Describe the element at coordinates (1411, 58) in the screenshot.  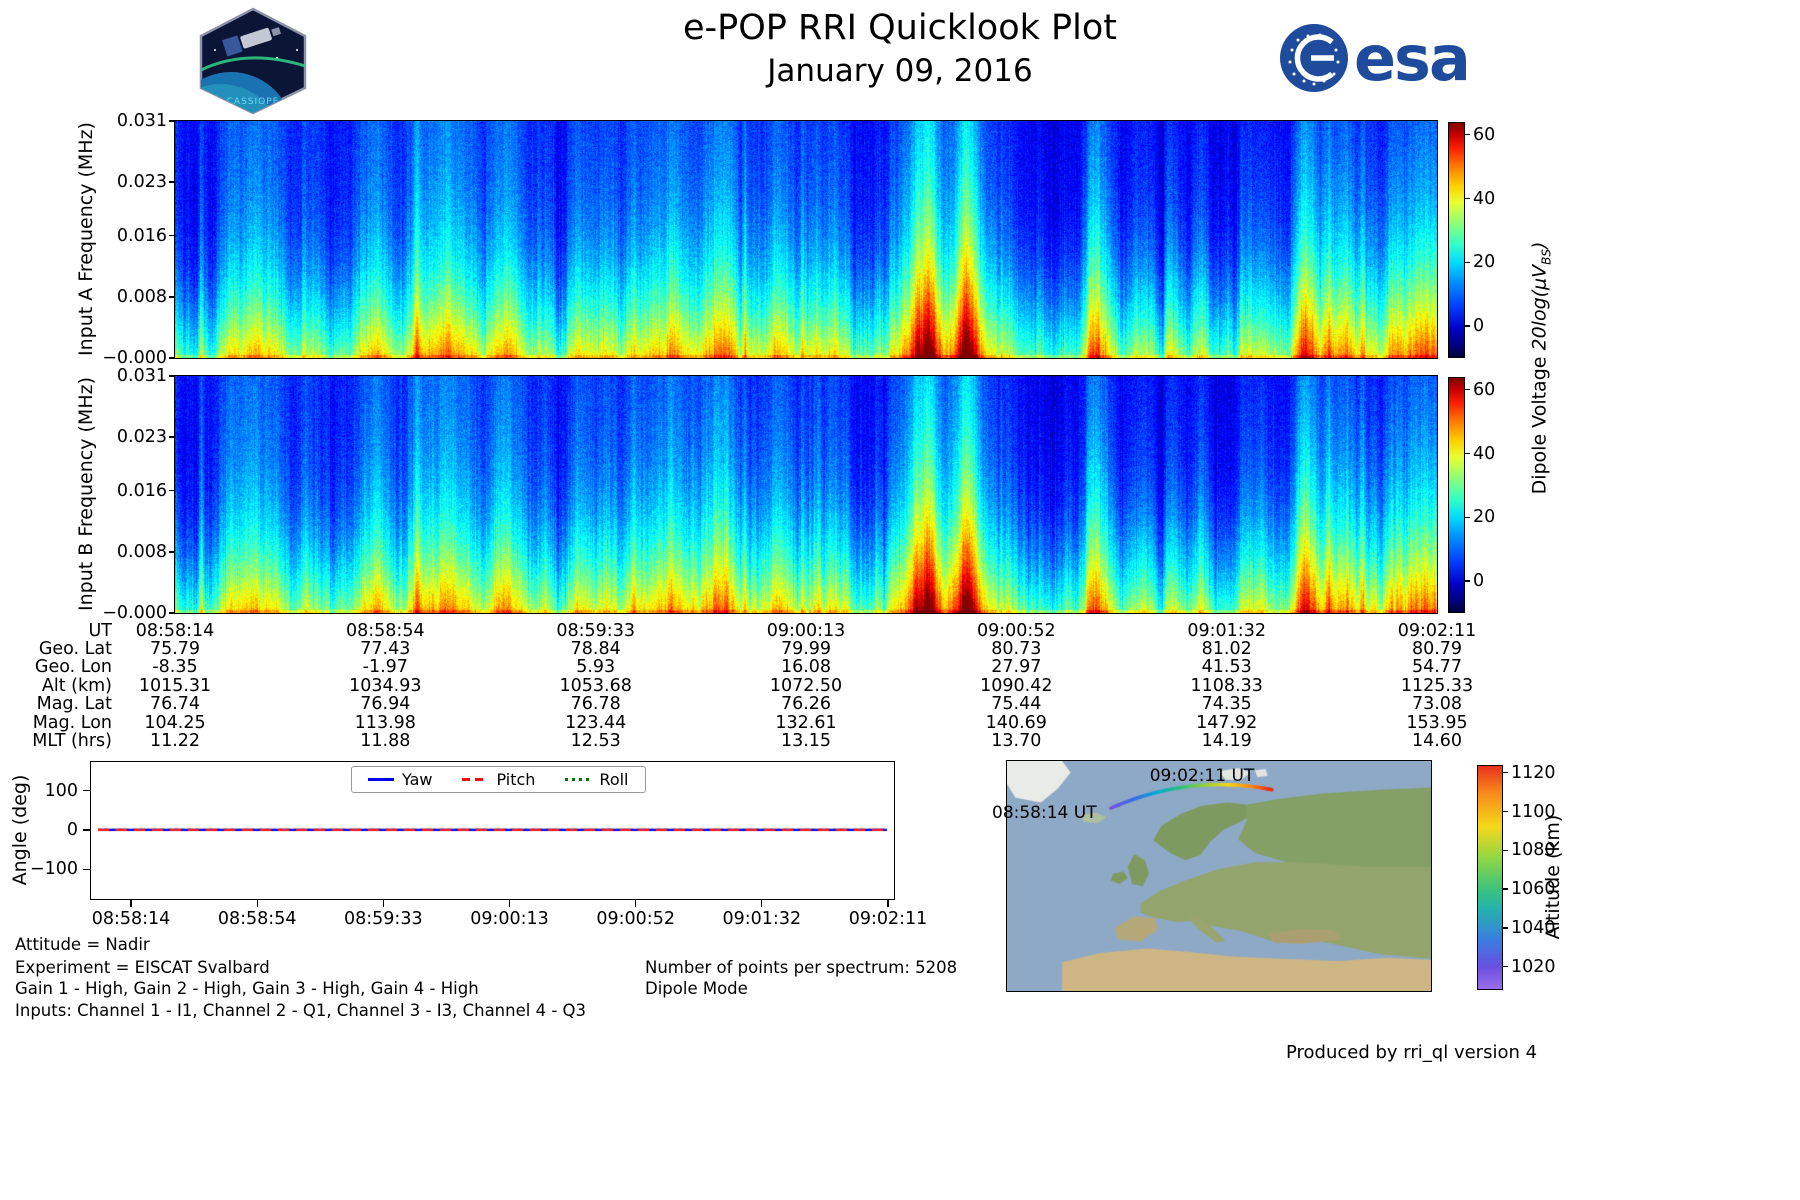
I see `esa-wordmark: esa` at that location.